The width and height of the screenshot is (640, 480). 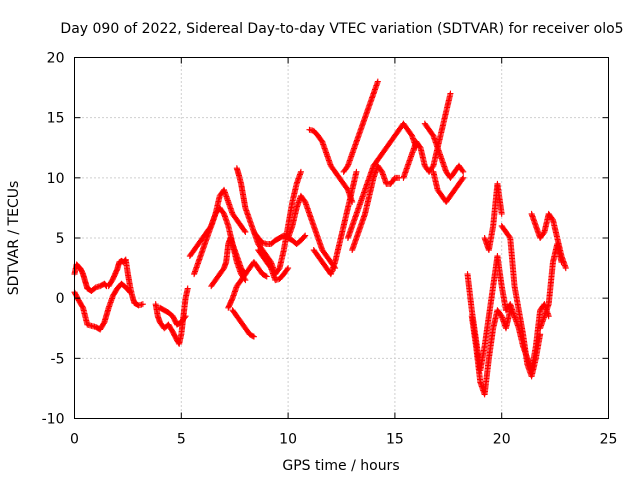 I want to click on y-tick-label: 20, so click(x=56, y=59).